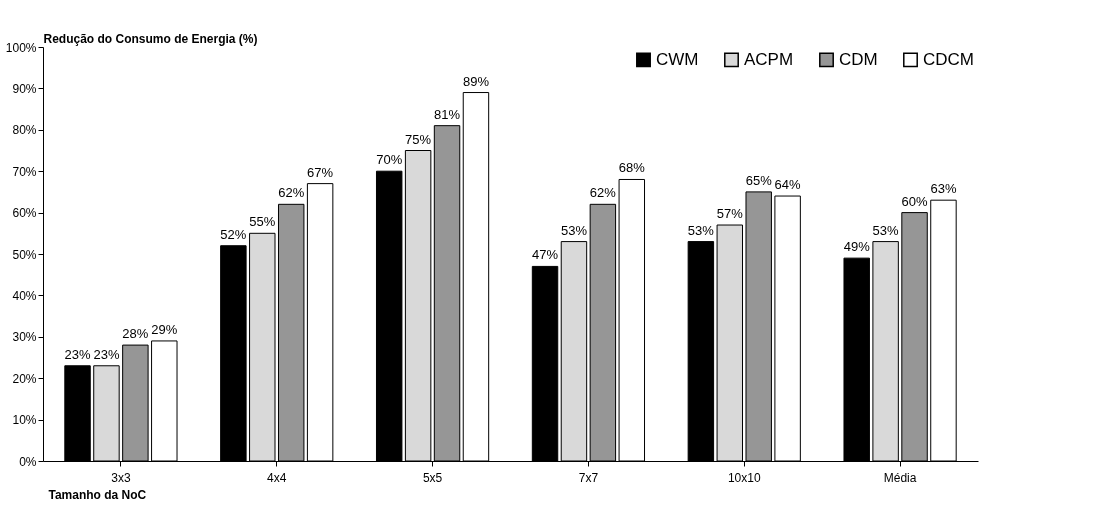 The height and width of the screenshot is (508, 1093). Describe the element at coordinates (759, 180) in the screenshot. I see `data-label: 65%` at that location.